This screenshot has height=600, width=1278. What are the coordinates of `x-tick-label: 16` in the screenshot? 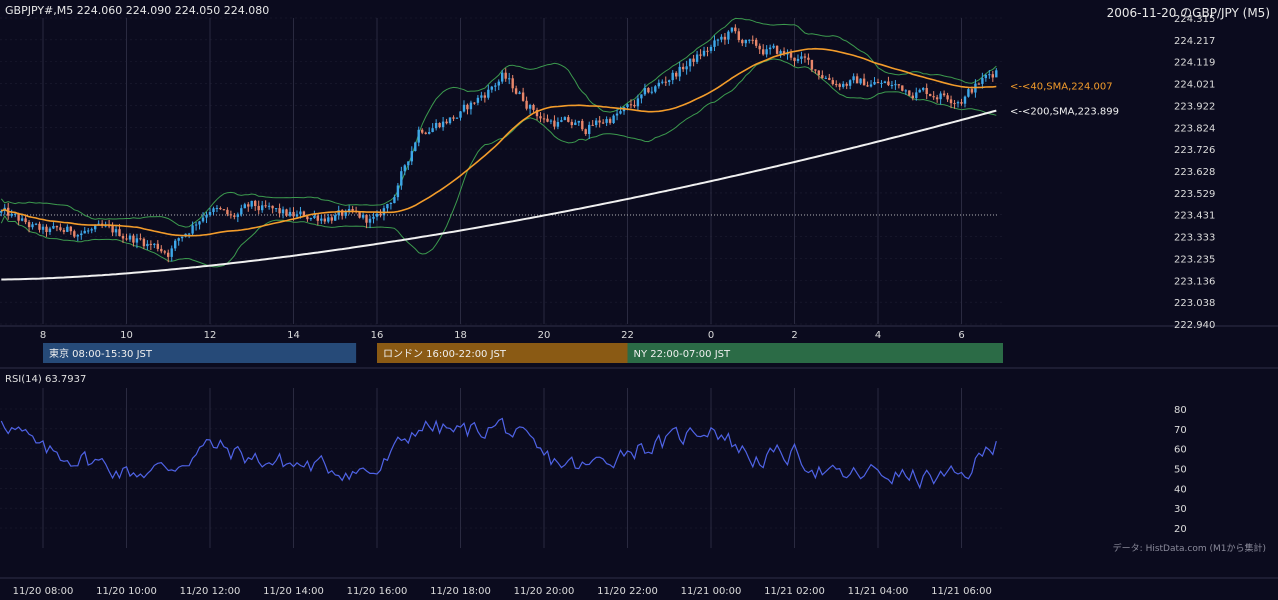 It's located at (377, 335).